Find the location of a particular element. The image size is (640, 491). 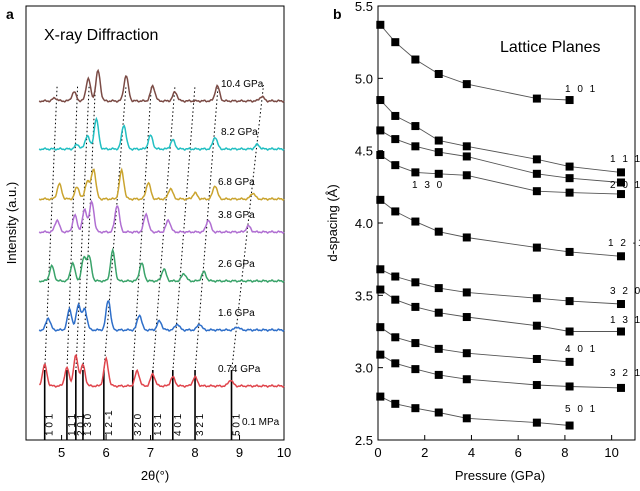

xrd-x-ticks: 5 6 7 8 9 10 is located at coordinates (174, 447).